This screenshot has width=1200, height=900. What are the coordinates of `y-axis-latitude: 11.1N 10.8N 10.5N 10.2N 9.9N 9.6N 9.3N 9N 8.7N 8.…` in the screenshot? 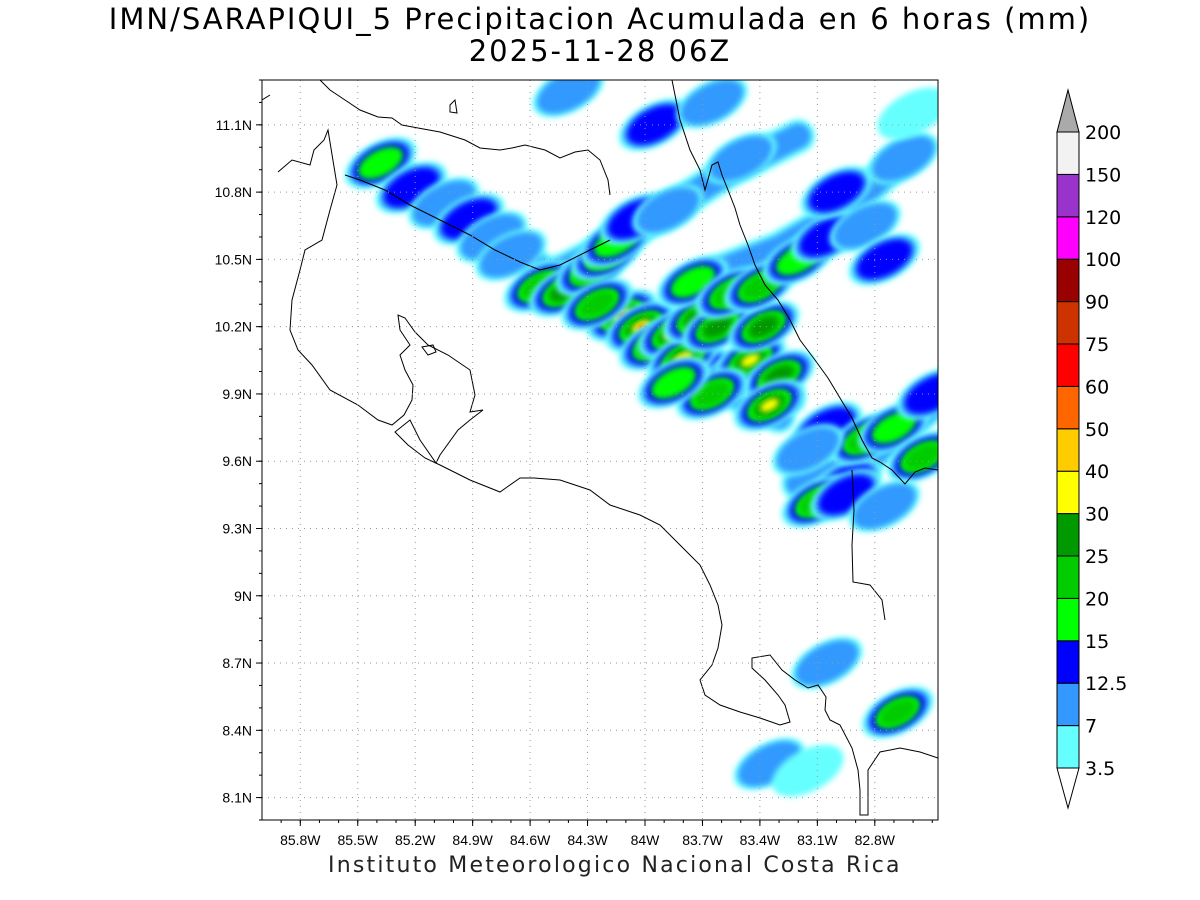 It's located at (238, 450).